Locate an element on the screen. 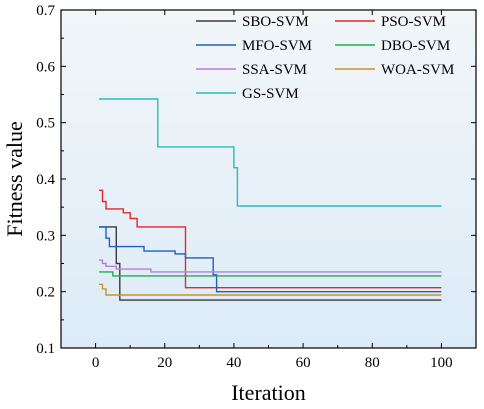  legend-item-pso-svm: PSO-SVM is located at coordinates (390, 22).